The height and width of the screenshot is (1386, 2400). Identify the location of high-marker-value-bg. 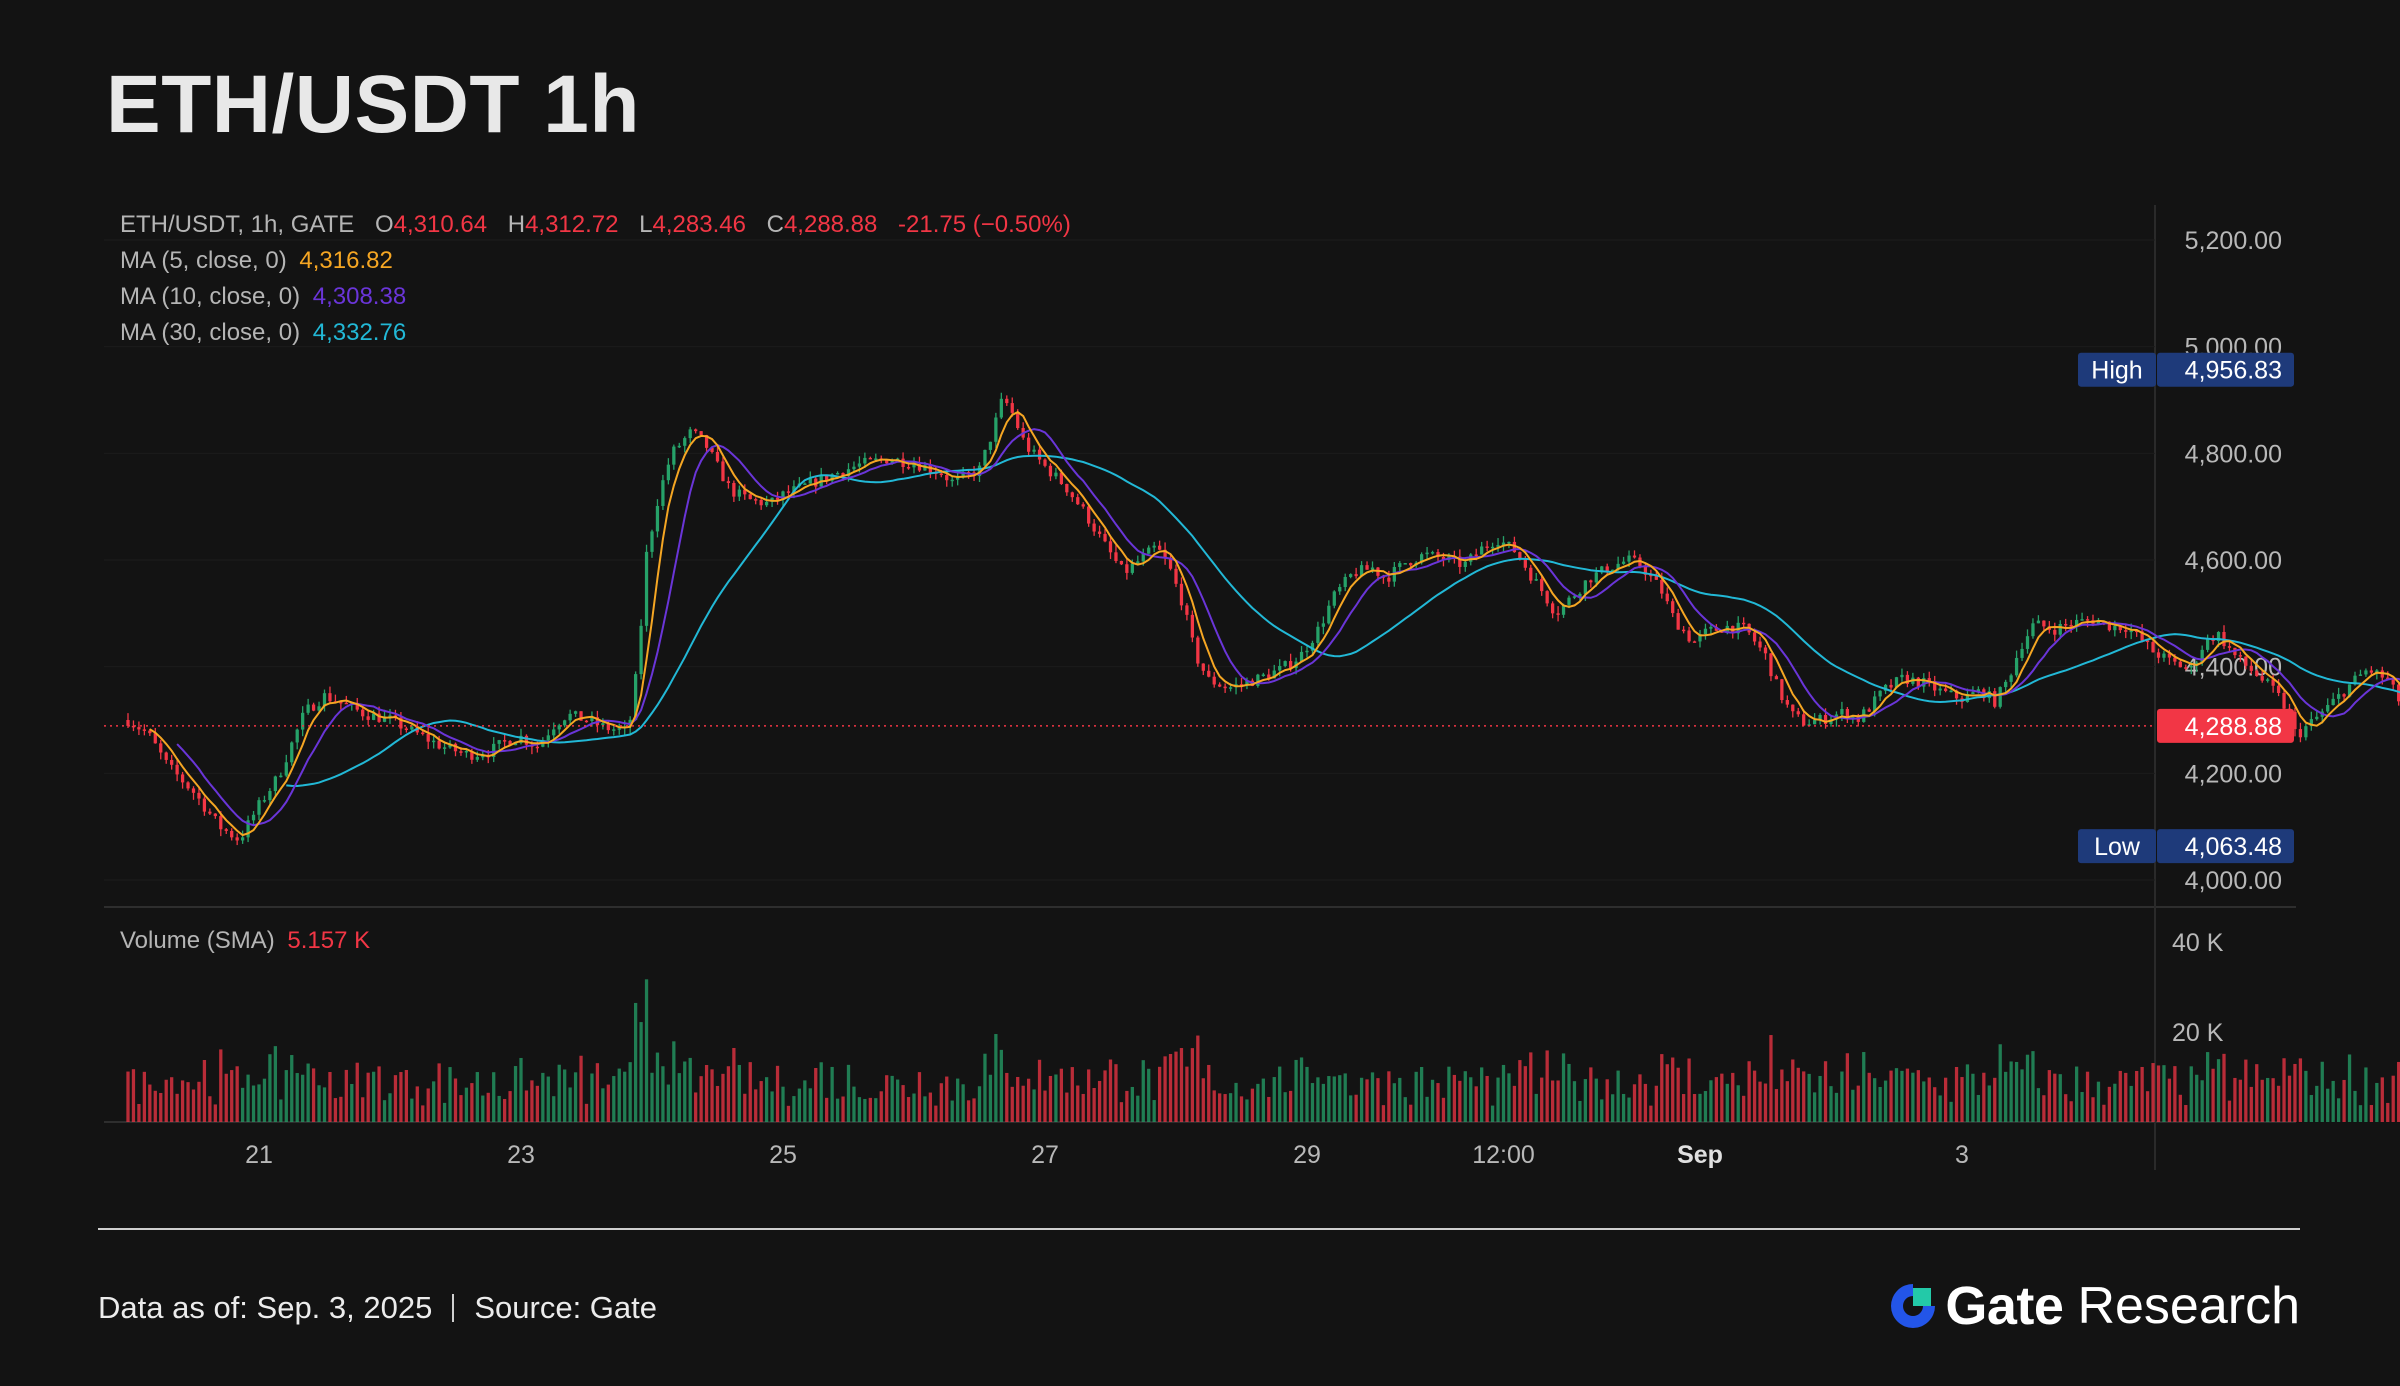
(2225, 369).